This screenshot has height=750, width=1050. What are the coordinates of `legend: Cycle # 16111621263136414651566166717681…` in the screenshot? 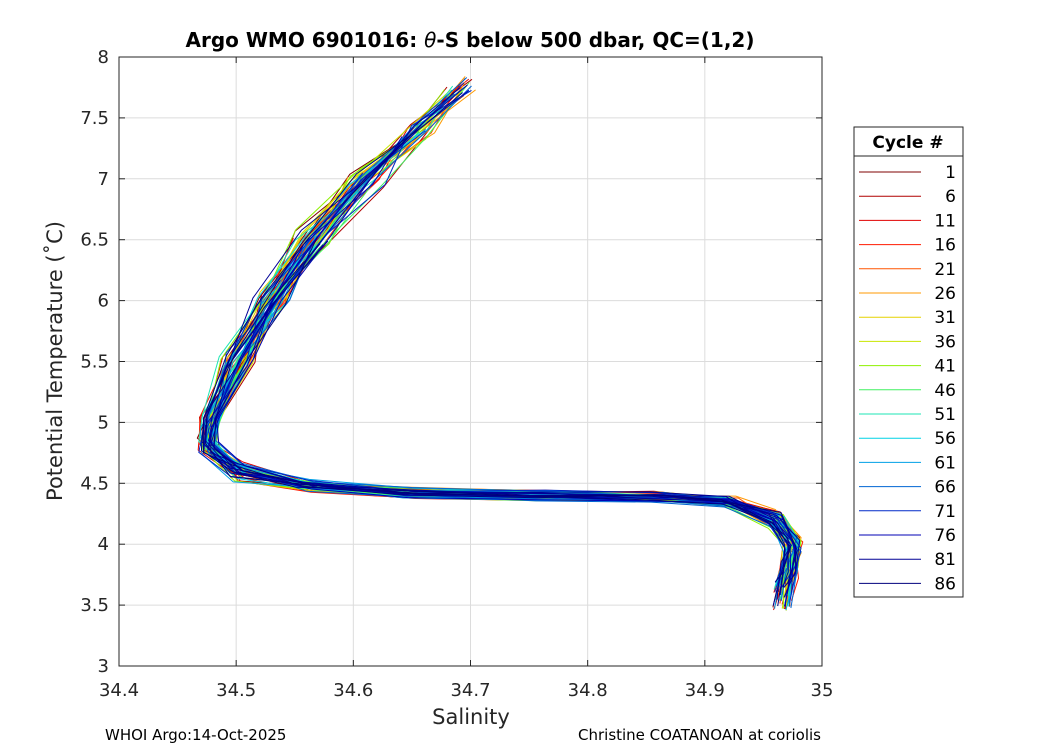 It's located at (908, 362).